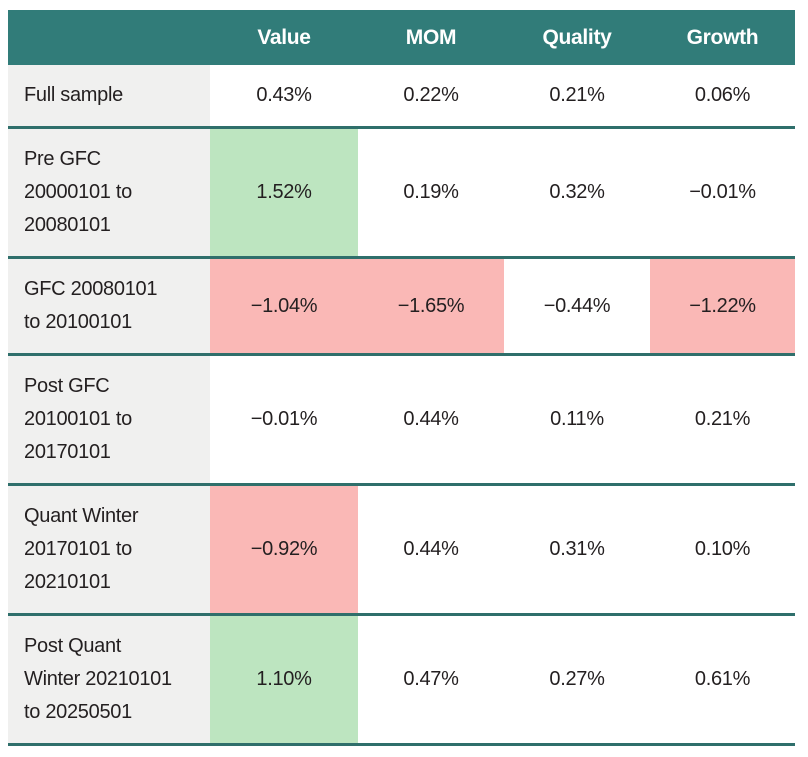 The image size is (808, 757). I want to click on column-header: MOM, so click(431, 37).